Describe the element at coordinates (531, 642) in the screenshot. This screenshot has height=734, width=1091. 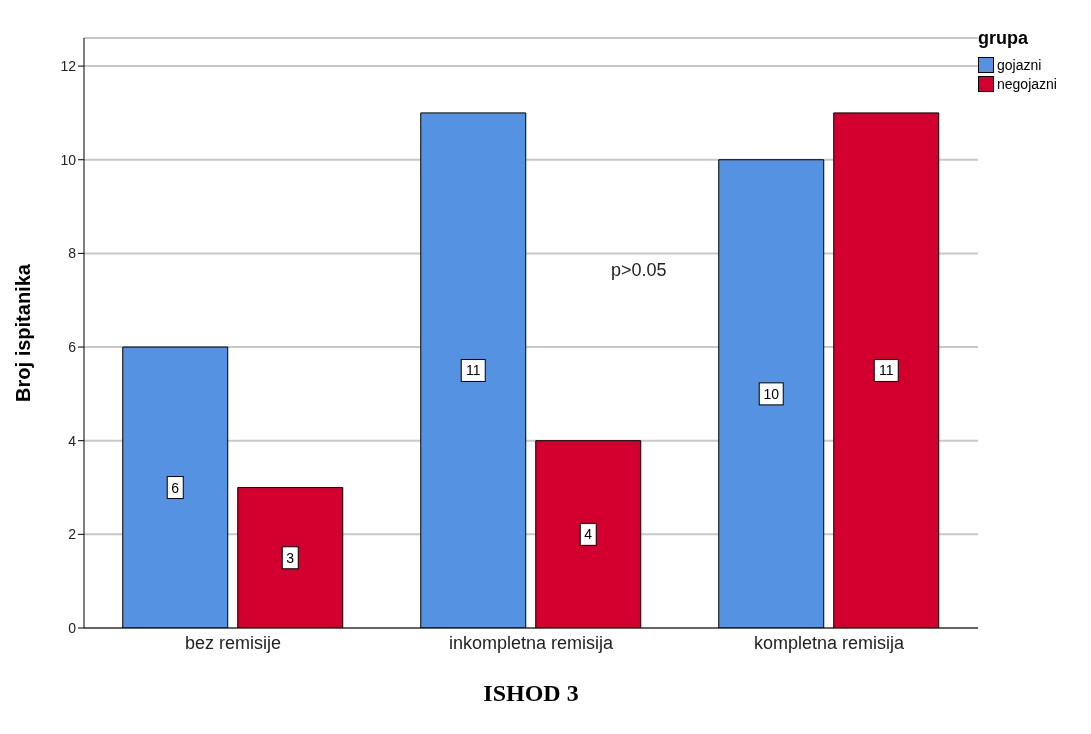
I see `x-tick-label: inkompletna remisija` at that location.